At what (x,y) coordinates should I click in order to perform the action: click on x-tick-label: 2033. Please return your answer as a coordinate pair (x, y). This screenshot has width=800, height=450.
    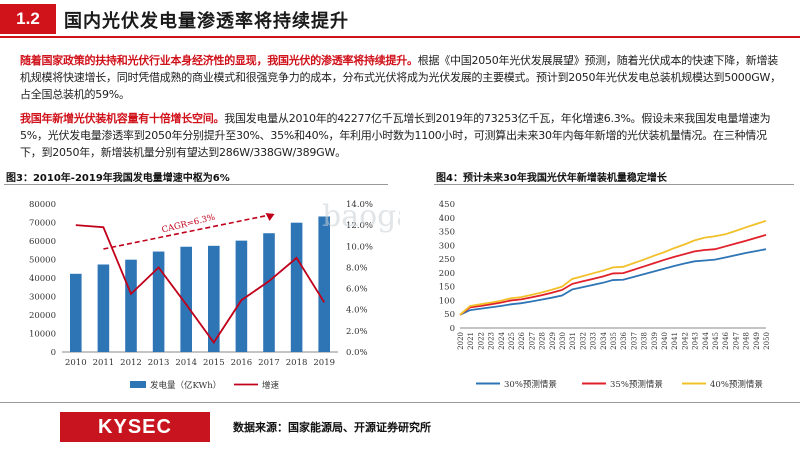
    Looking at the image, I should click on (594, 341).